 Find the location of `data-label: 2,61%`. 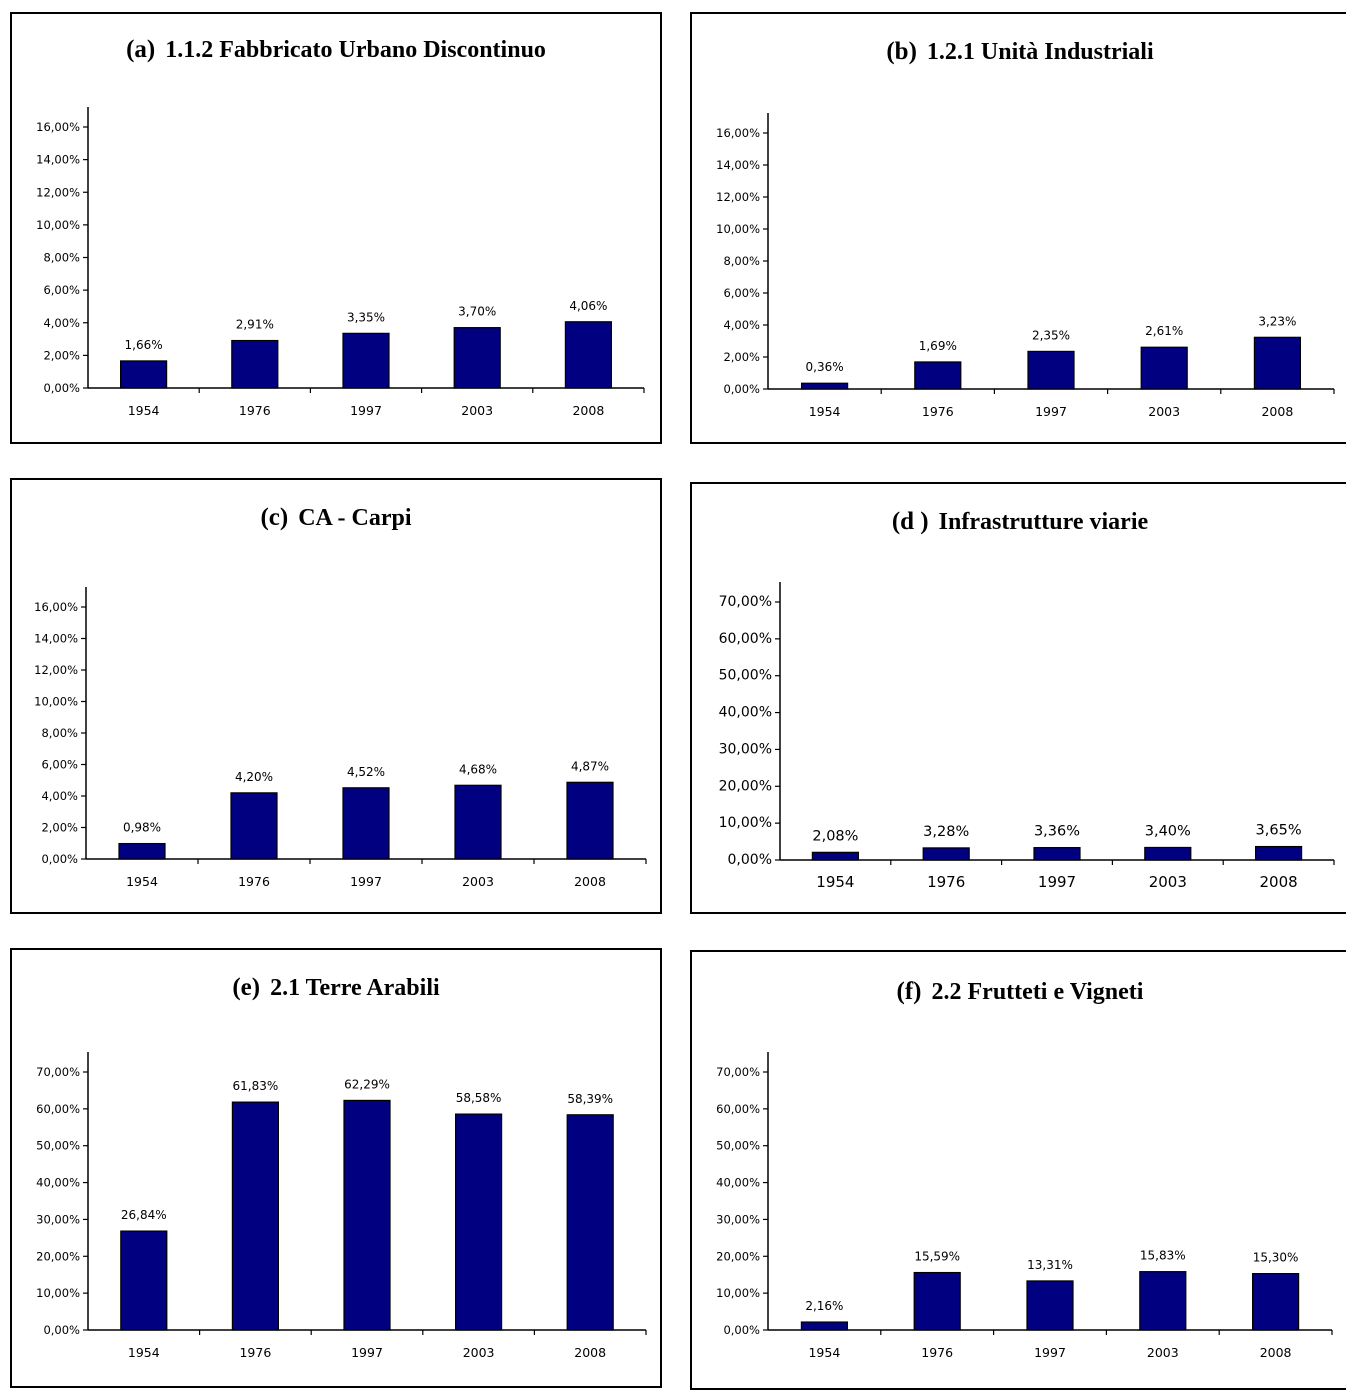

data-label: 2,61% is located at coordinates (1164, 331).